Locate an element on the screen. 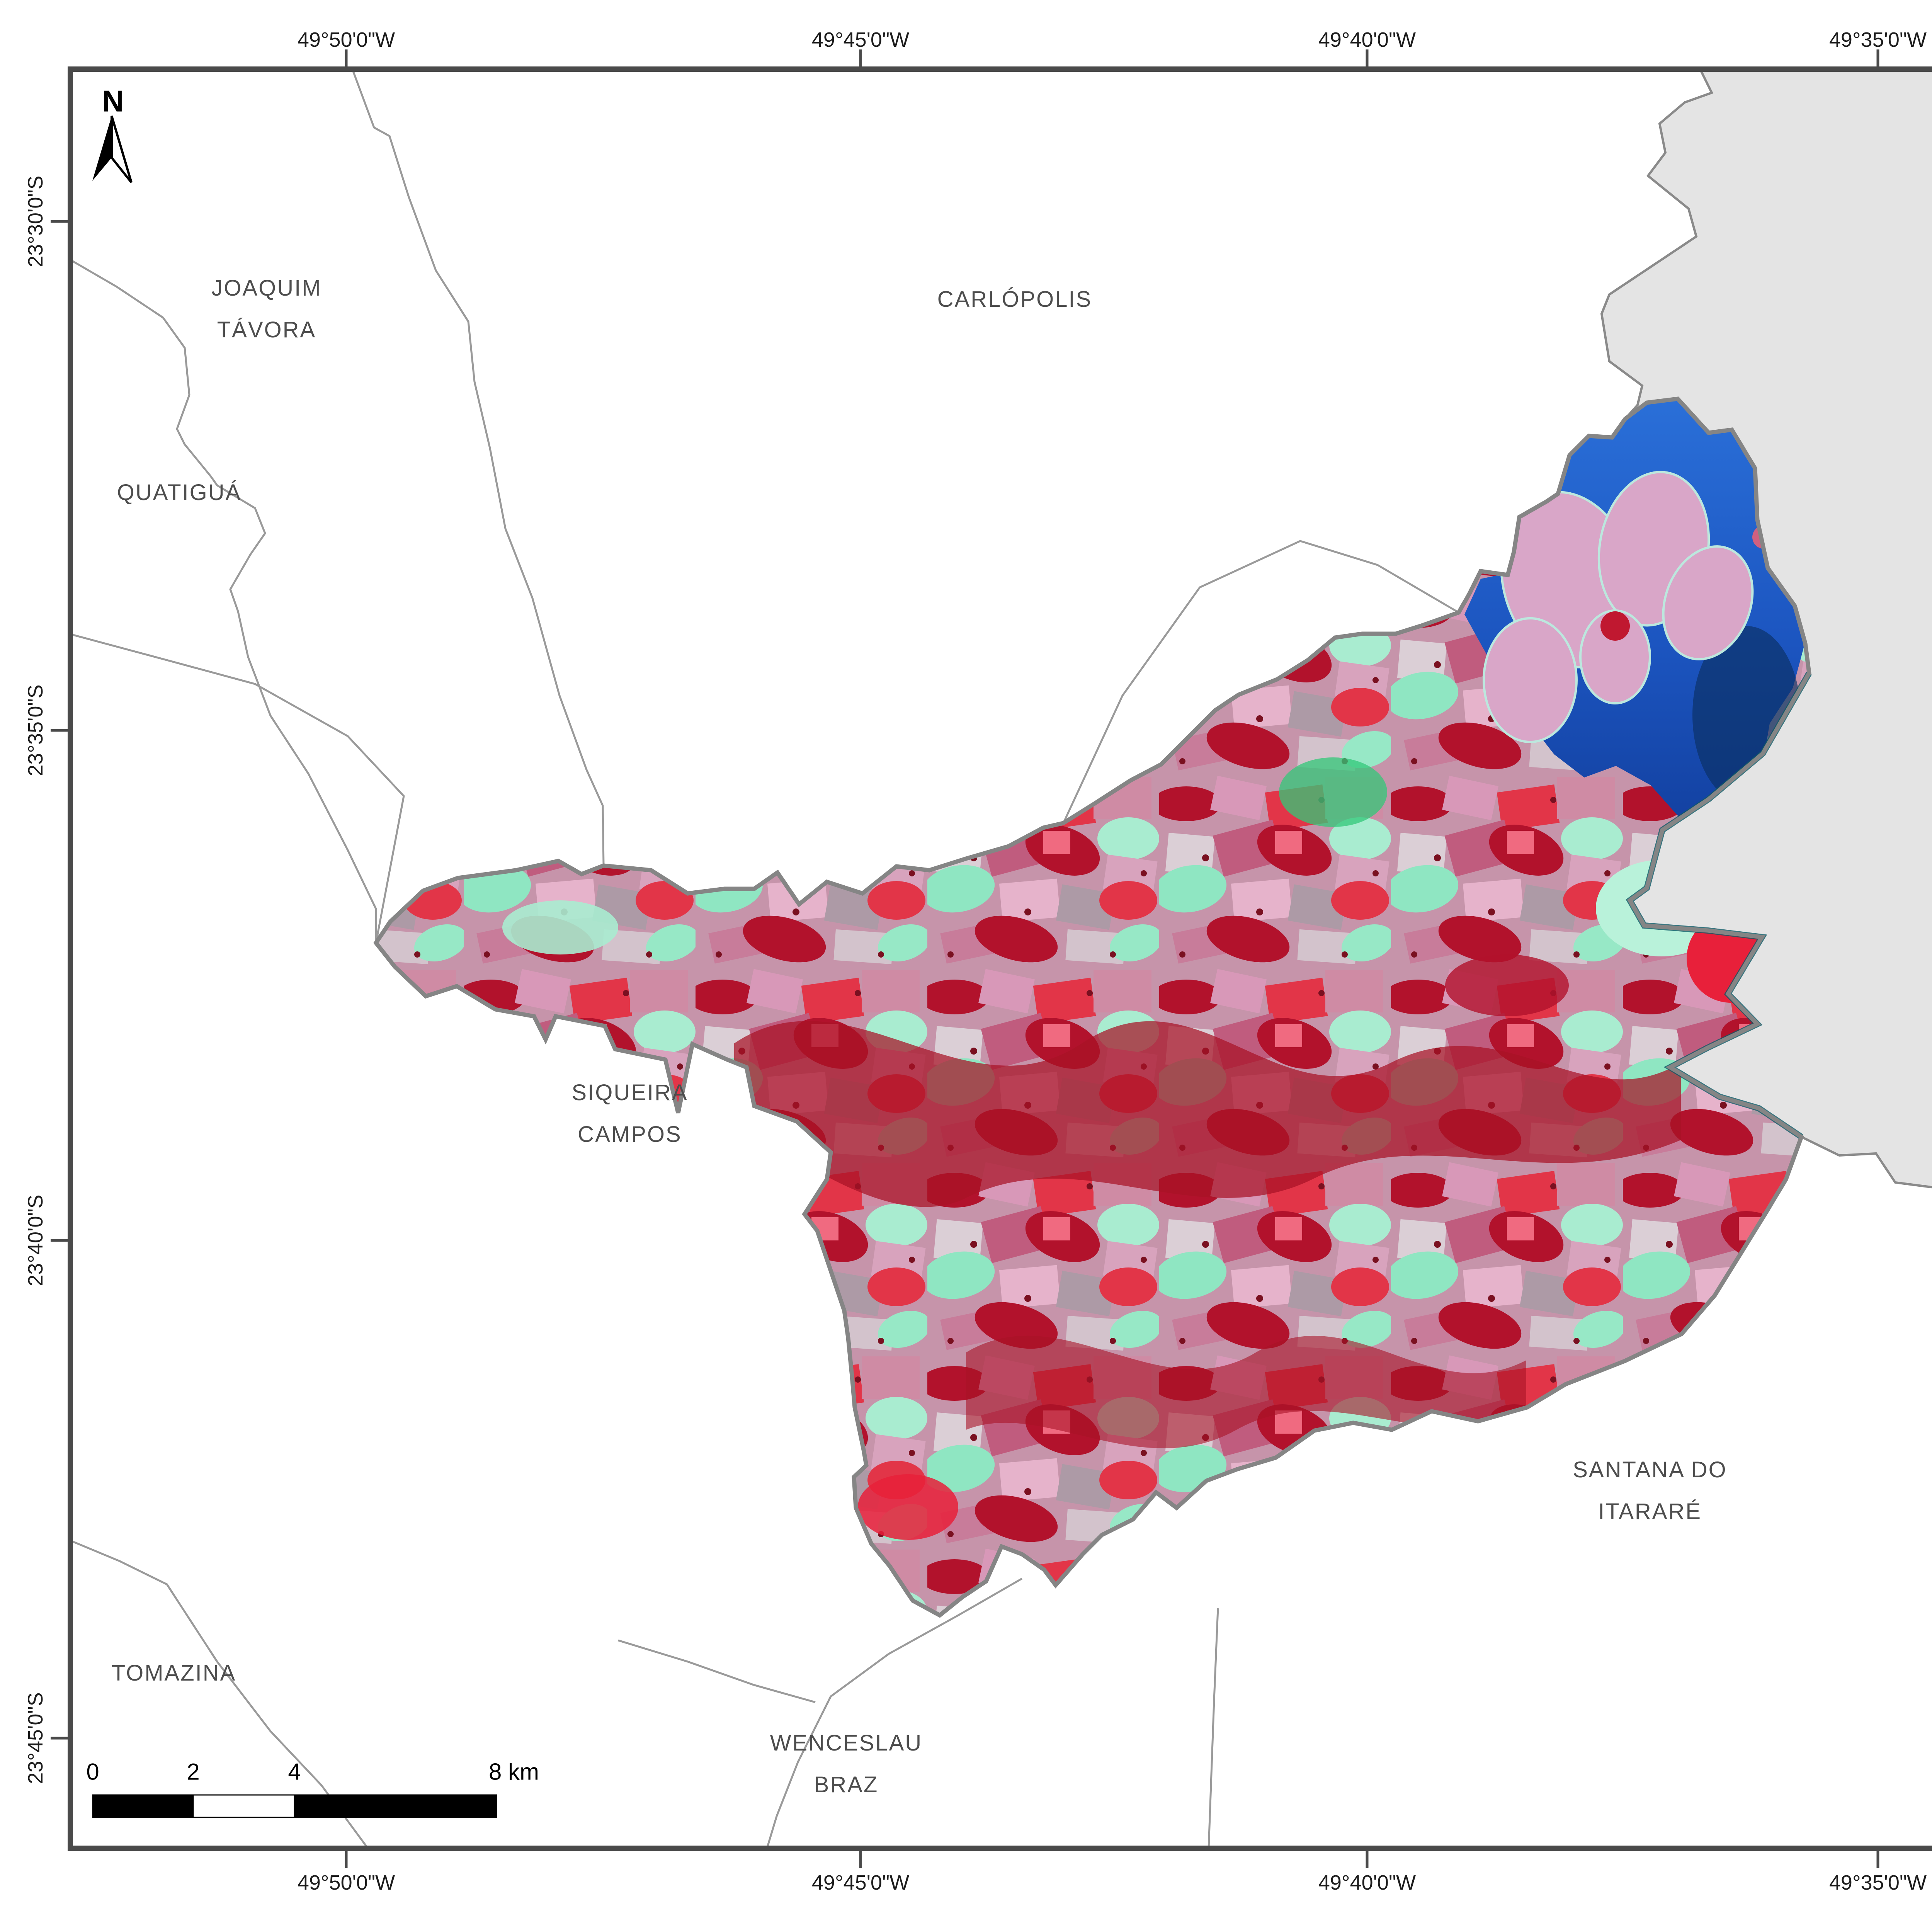 Image resolution: width=1932 pixels, height=1919 pixels. coord-bottom-4: 49°35'0"W is located at coordinates (1878, 1882).